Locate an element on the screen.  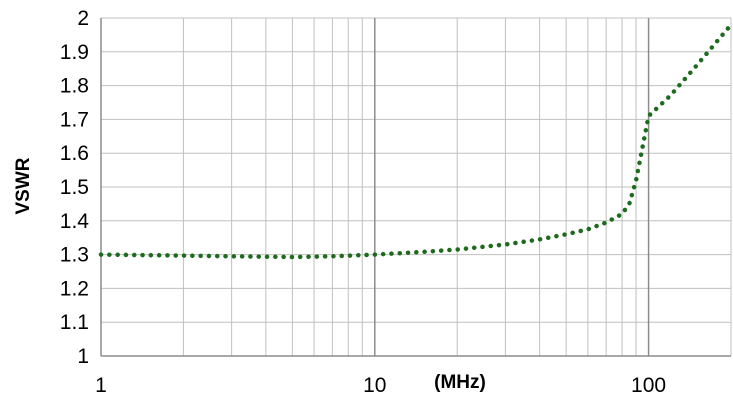
y-tick-labels: 1 1.1 1.2 1.3 1.4 1.5 1.6 1.7 1.8 1.9 2 is located at coordinates (75, 187).